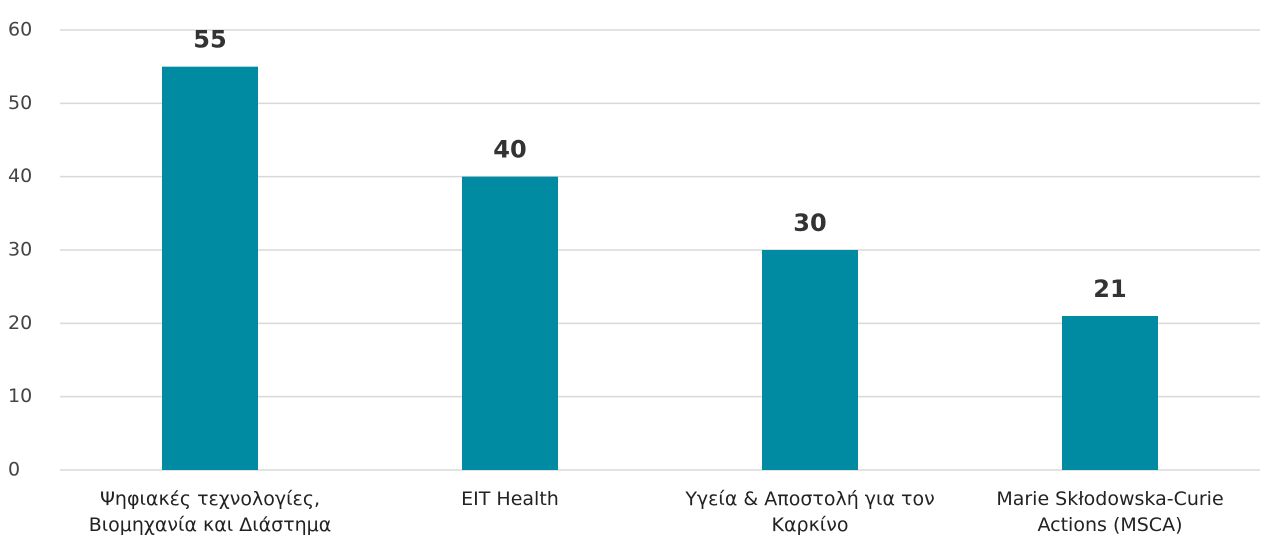  I want to click on data-label: 21, so click(1109, 289).